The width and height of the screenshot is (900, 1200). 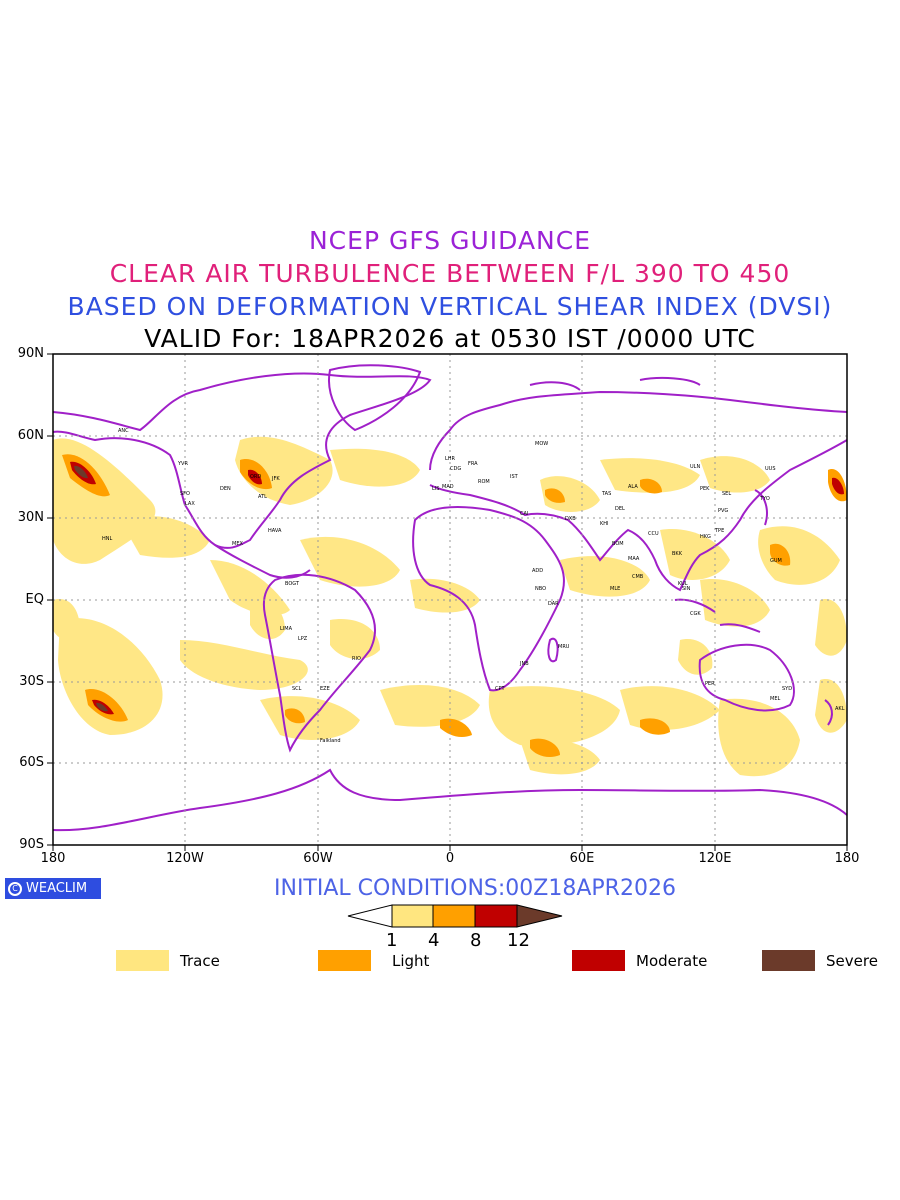 What do you see at coordinates (435, 489) in the screenshot?
I see `station-label: LIS` at bounding box center [435, 489].